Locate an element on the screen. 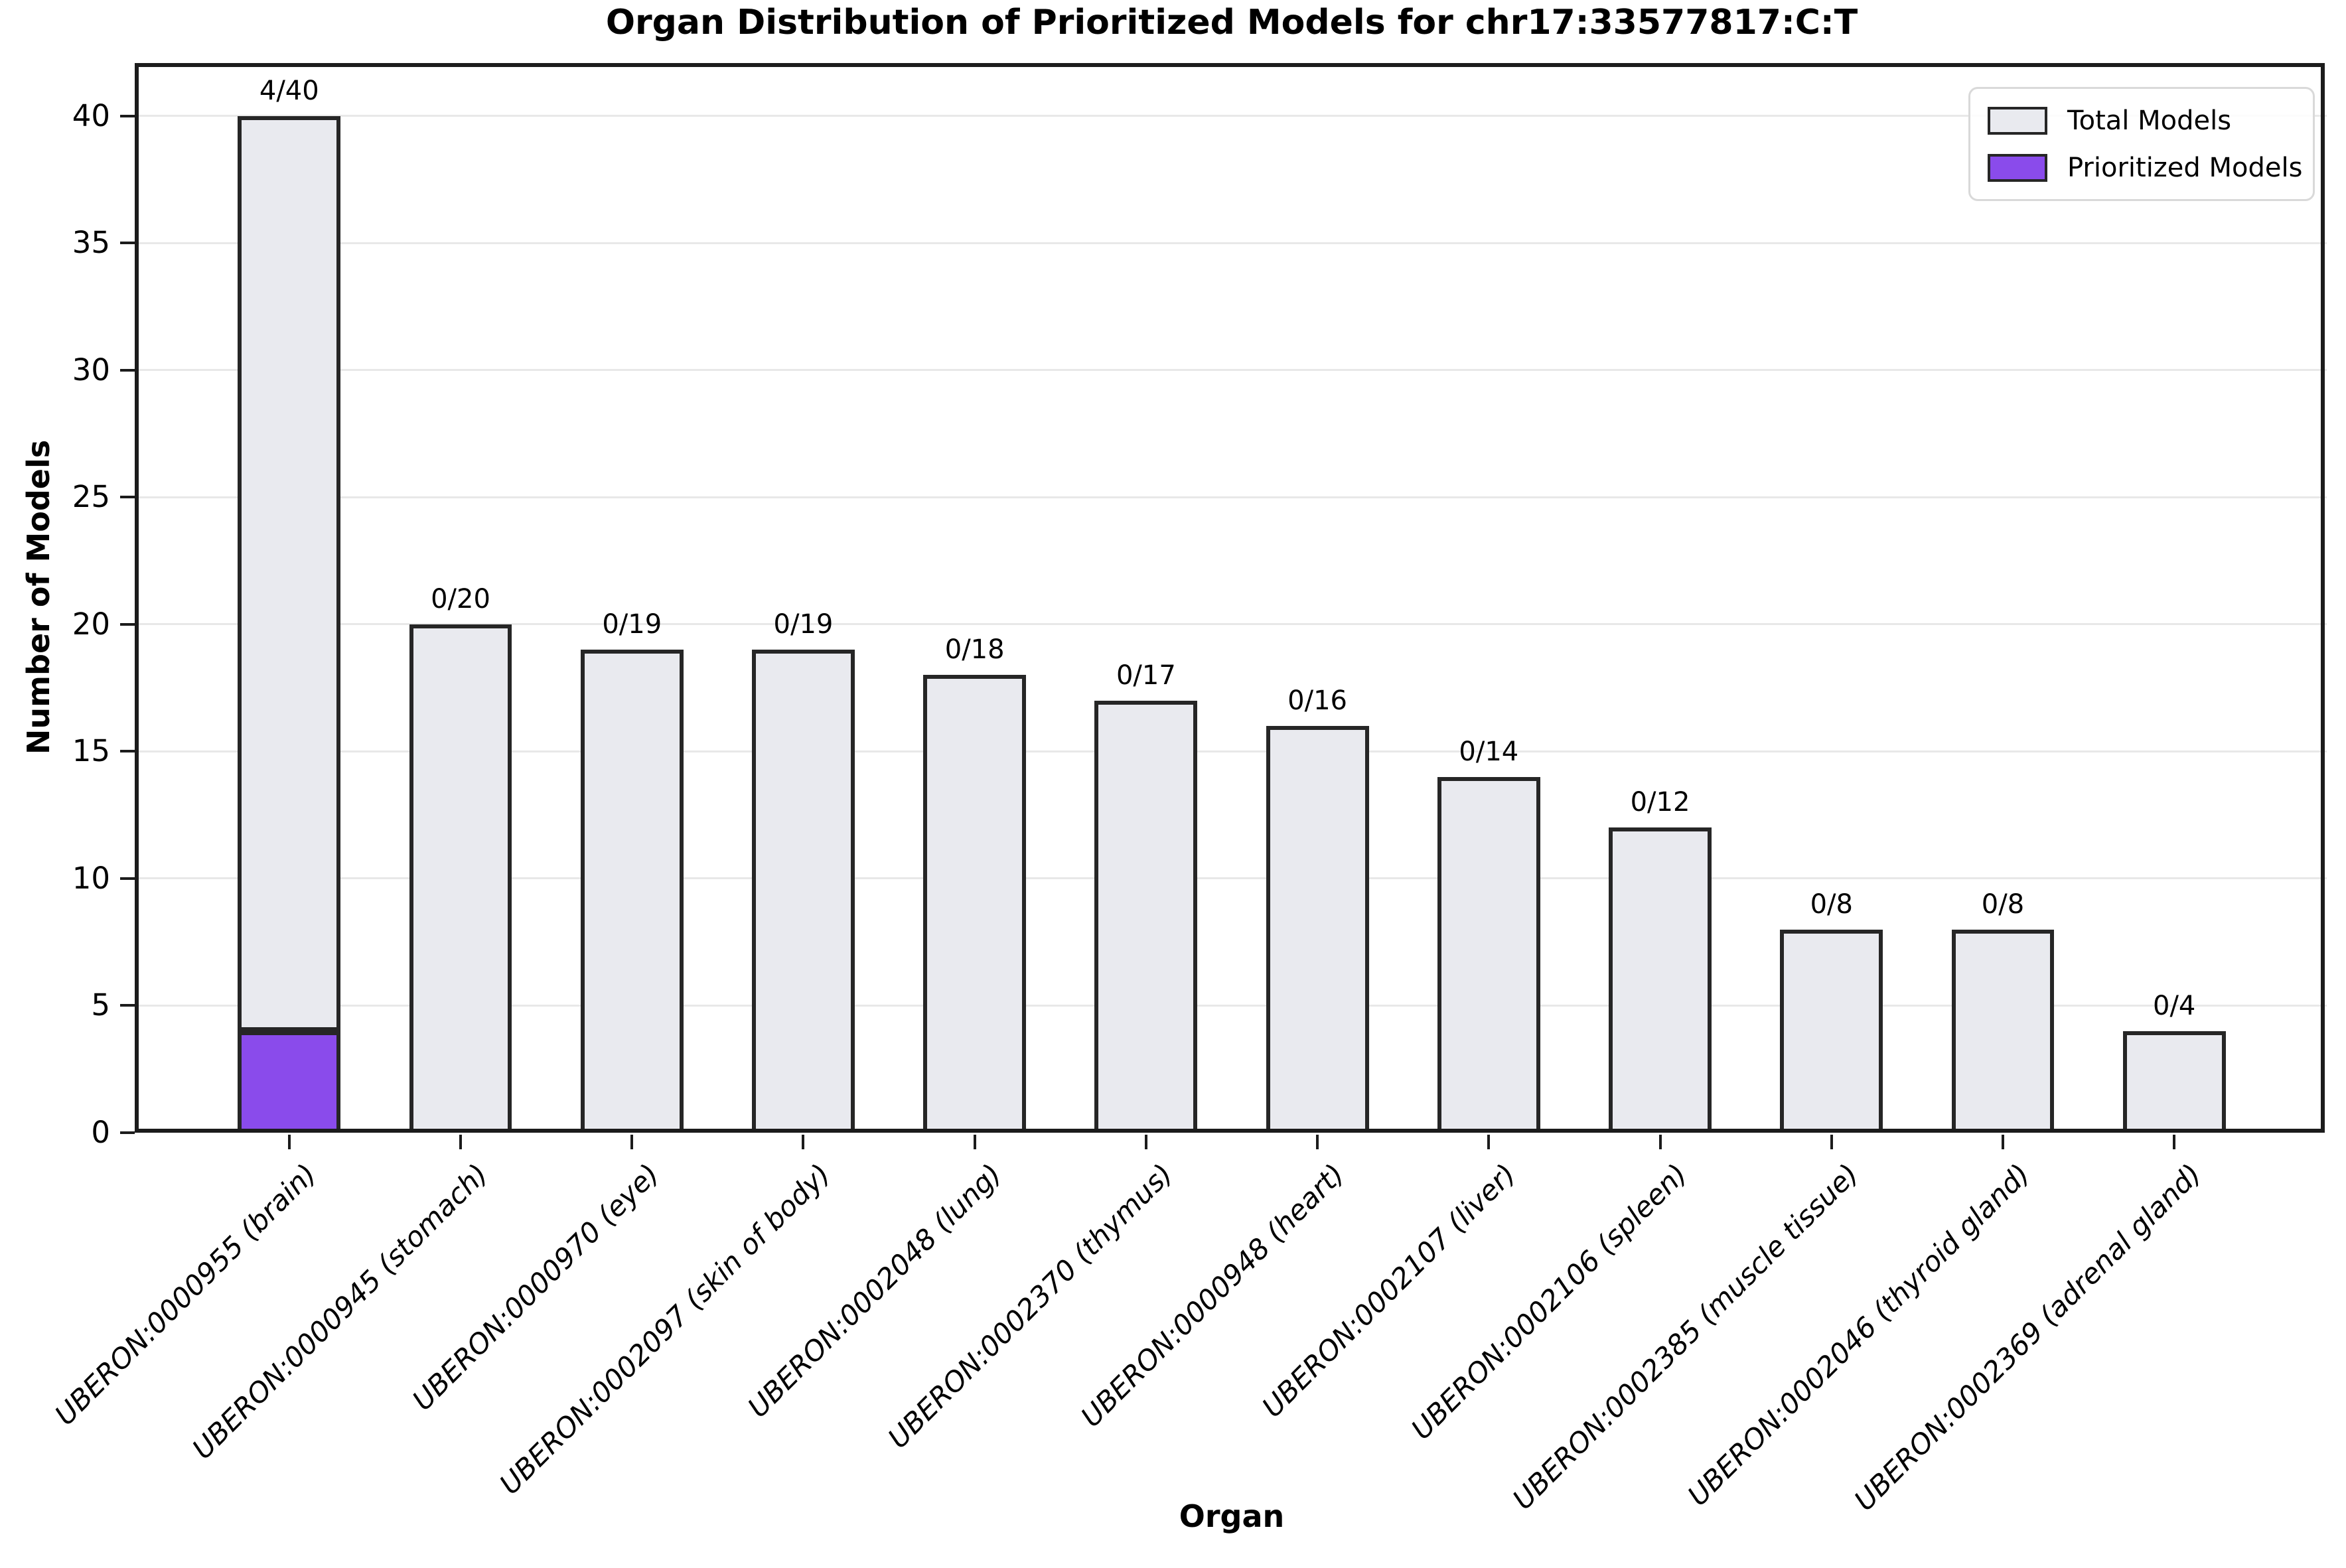  legend-item-prioritized: Prioritized Models is located at coordinates (2145, 168).